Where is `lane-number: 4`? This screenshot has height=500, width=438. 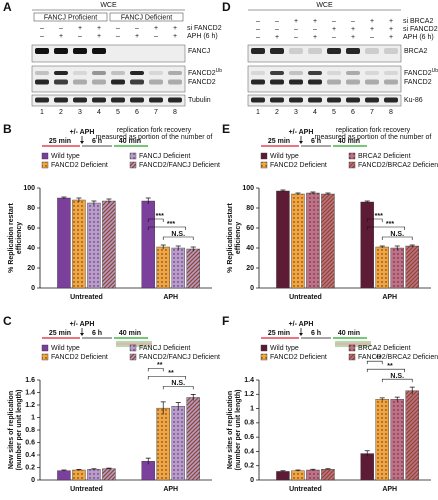 lane-number: 4 is located at coordinates (315, 112).